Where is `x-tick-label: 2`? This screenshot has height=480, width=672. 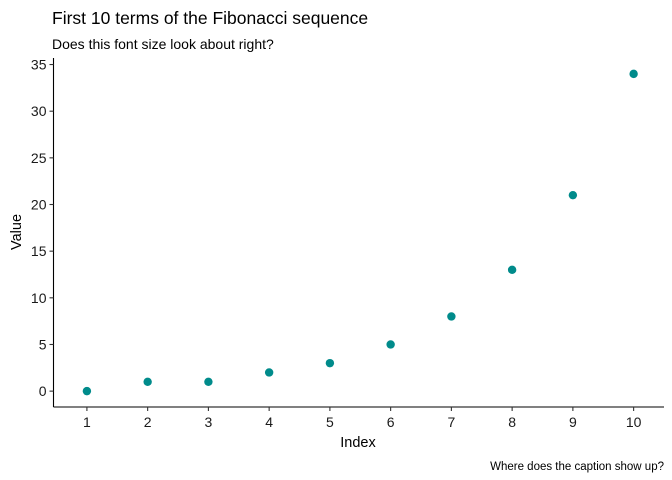
x-tick-label: 2 is located at coordinates (148, 422).